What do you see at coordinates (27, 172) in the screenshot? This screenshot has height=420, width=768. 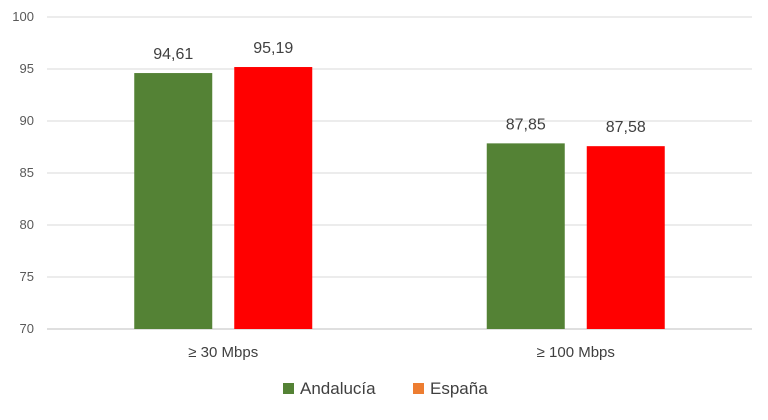 I see `y-tick-label: 85` at bounding box center [27, 172].